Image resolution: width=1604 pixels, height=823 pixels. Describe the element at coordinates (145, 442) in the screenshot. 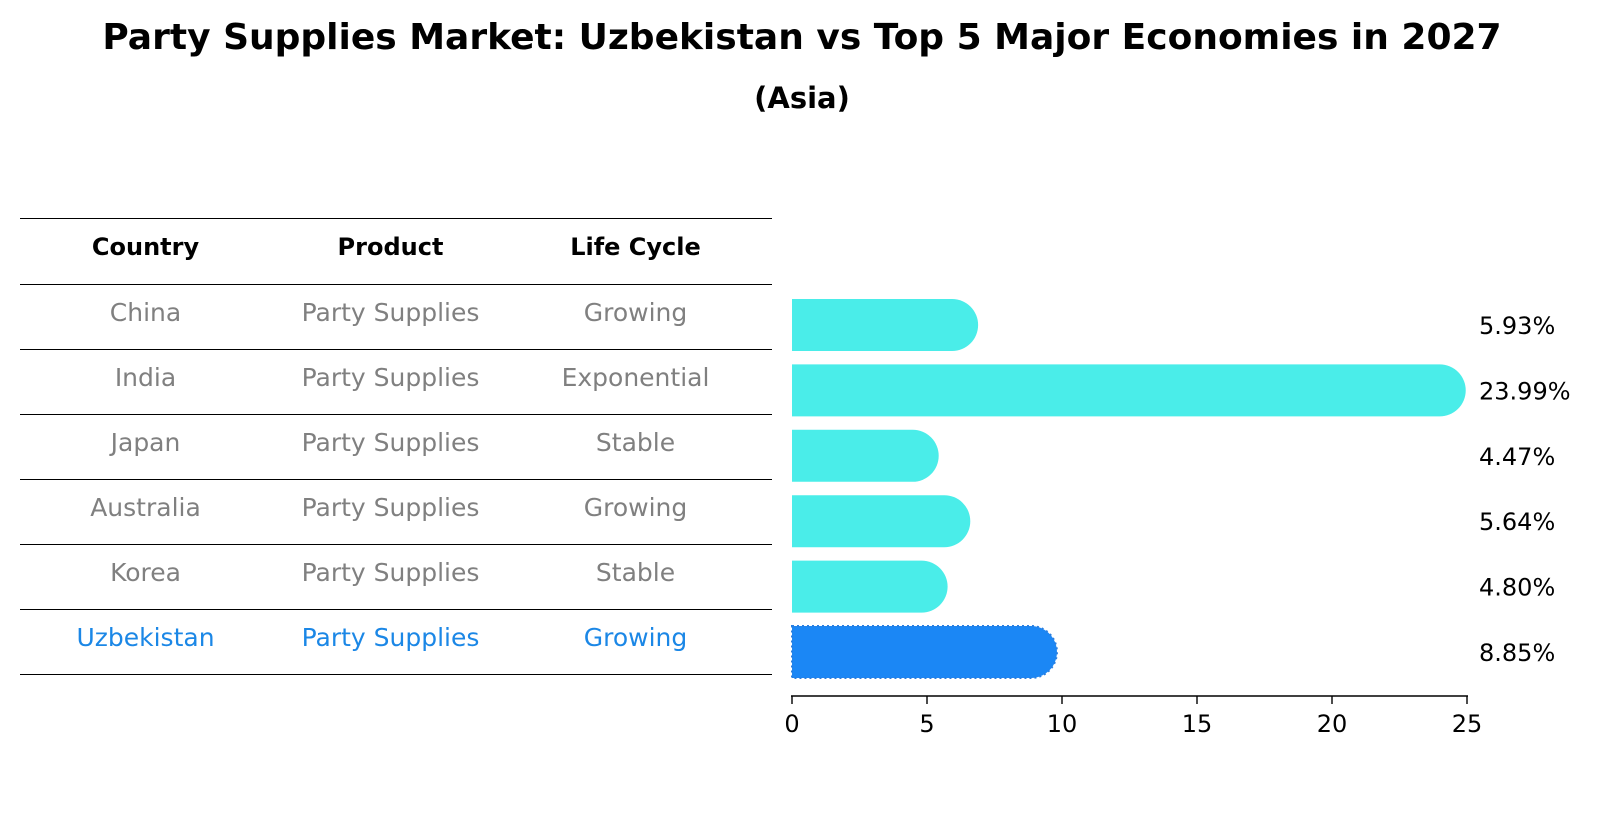

I see `table-cell-country: Japan` at that location.